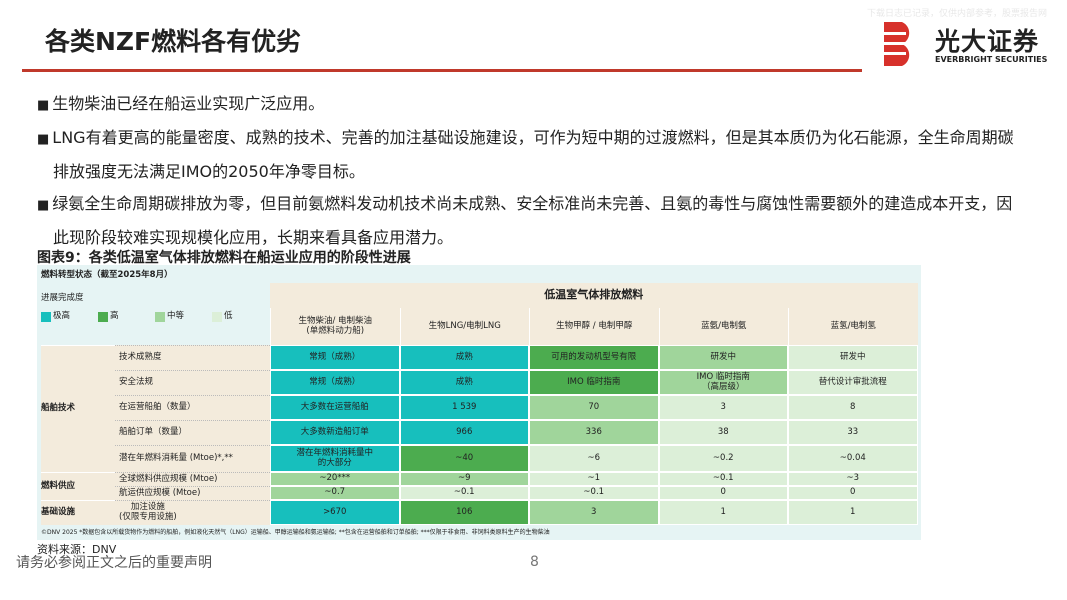  What do you see at coordinates (442, 70) in the screenshot?
I see `title-rule` at bounding box center [442, 70].